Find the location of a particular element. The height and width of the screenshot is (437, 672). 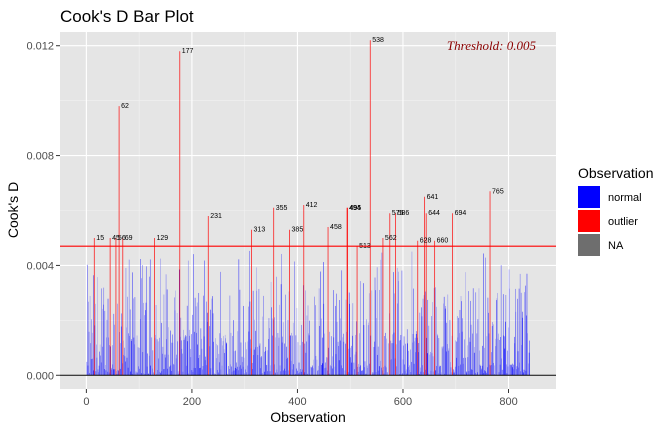

y-tick-label: 0.008 is located at coordinates (40, 157).